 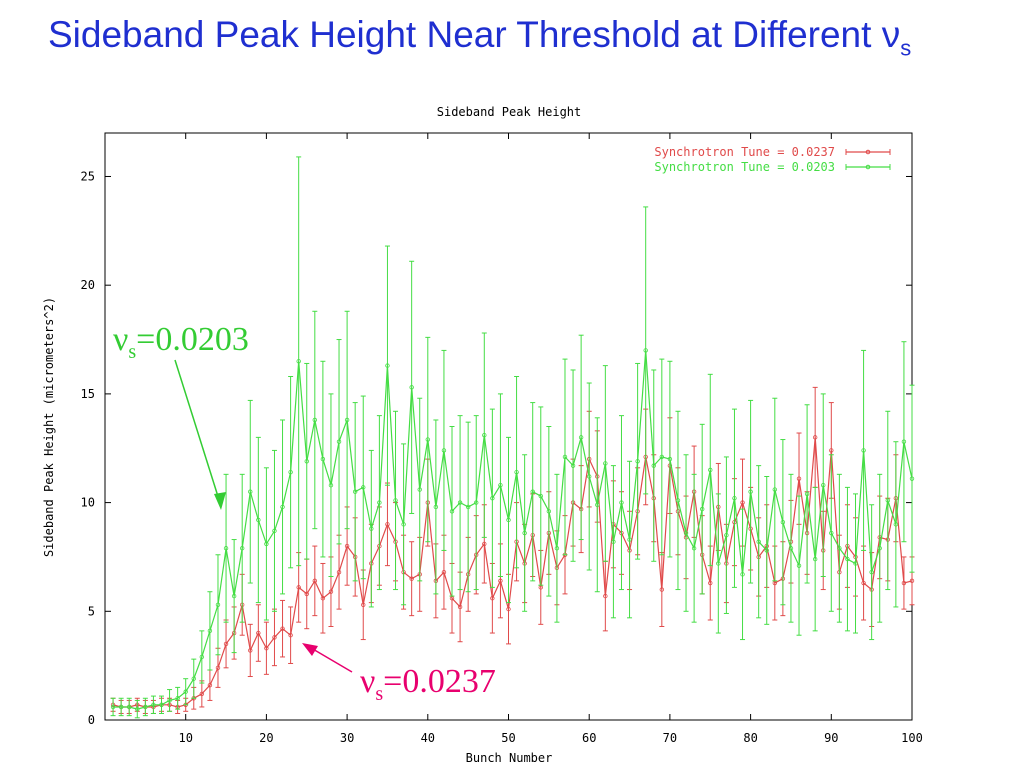 I want to click on annotation-red-value: =0.0237, so click(x=439, y=681).